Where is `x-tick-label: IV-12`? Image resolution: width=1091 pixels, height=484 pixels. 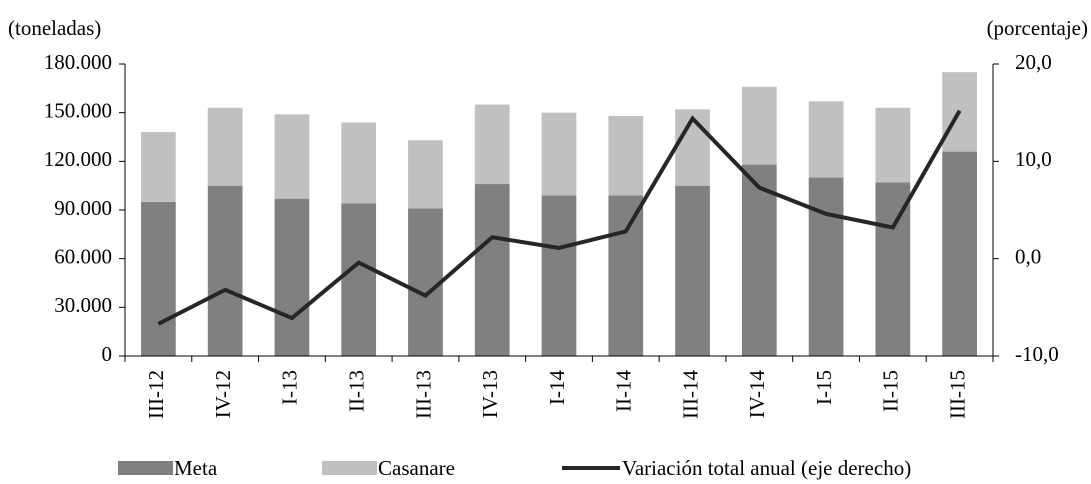
x-tick-label: IV-12 is located at coordinates (223, 394).